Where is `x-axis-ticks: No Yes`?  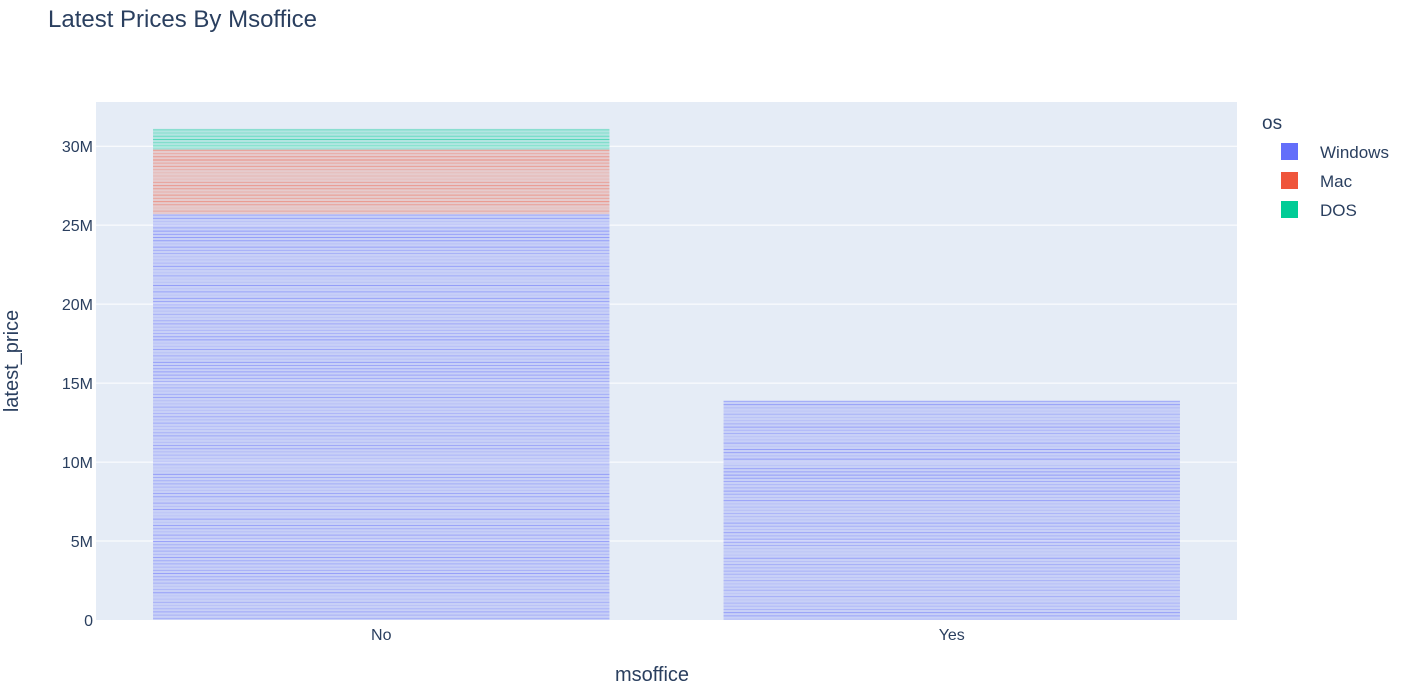
x-axis-ticks: No Yes is located at coordinates (668, 635).